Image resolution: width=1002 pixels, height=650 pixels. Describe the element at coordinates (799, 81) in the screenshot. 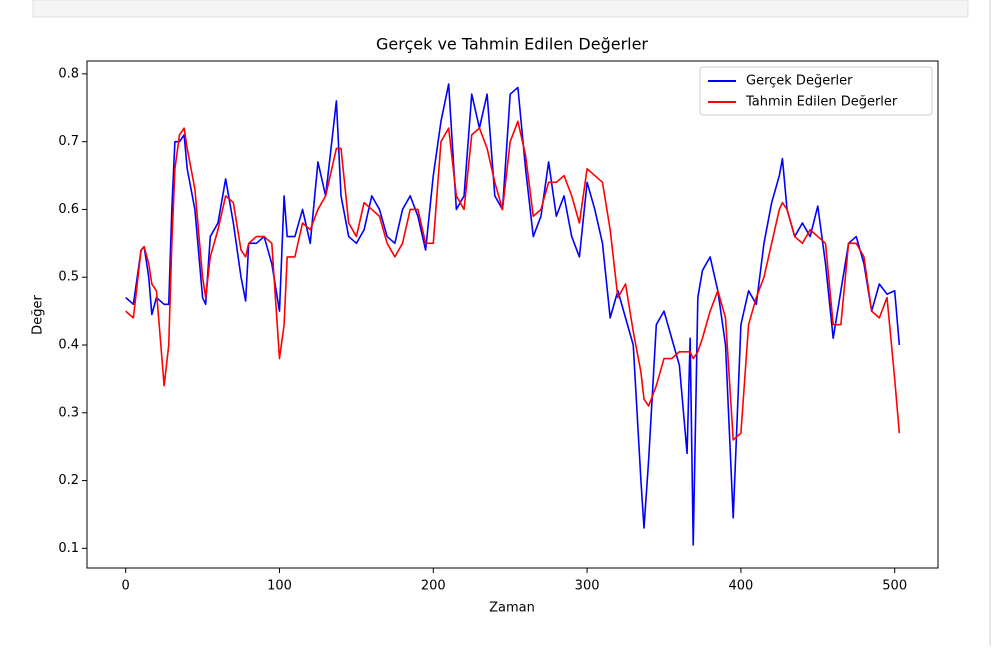

I see `legend-label: Gerçek Değerler` at that location.